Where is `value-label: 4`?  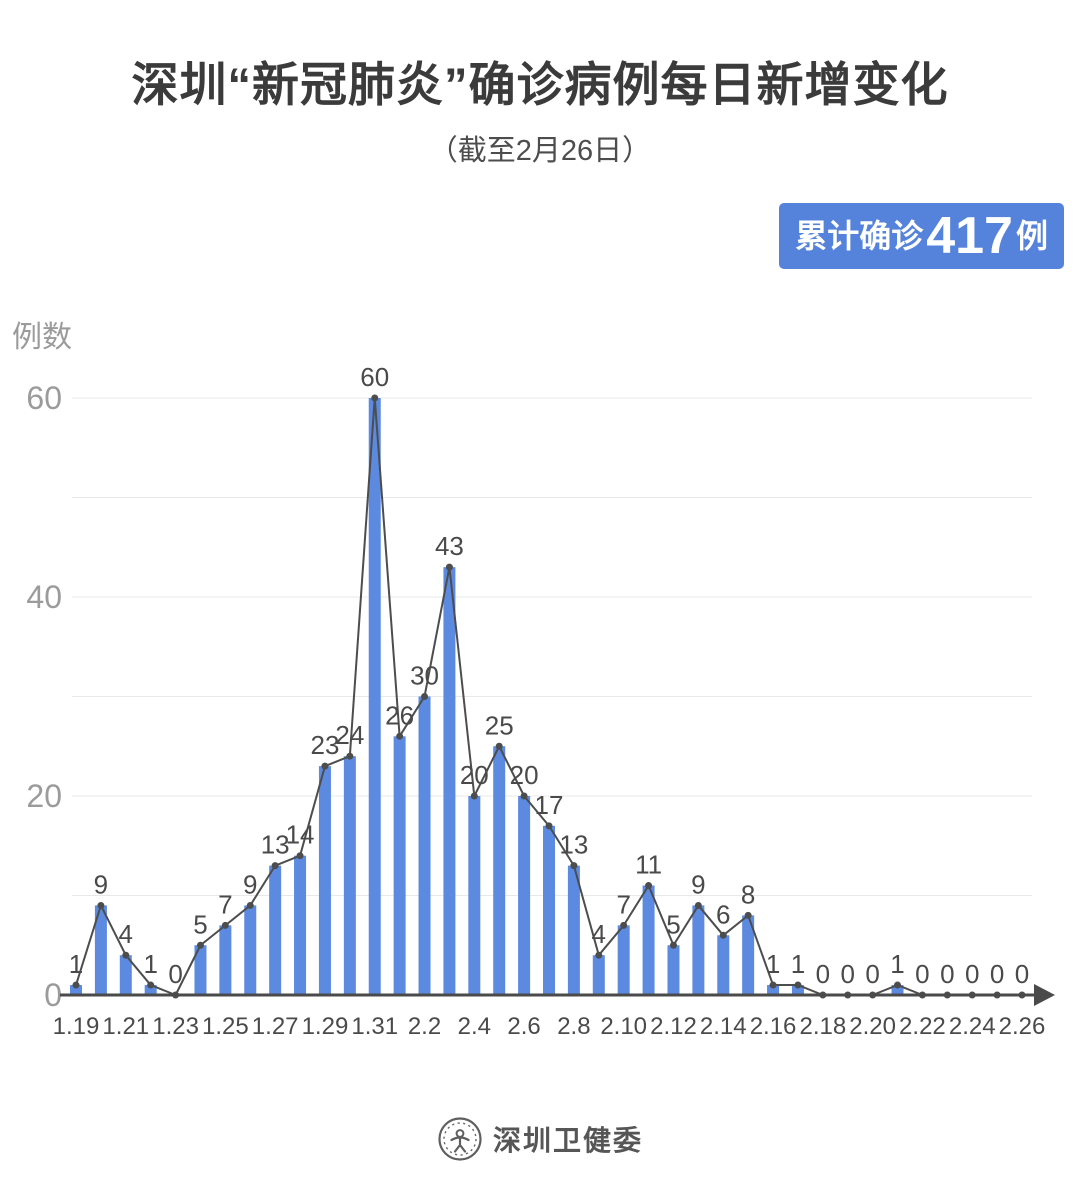 value-label: 4 is located at coordinates (599, 934).